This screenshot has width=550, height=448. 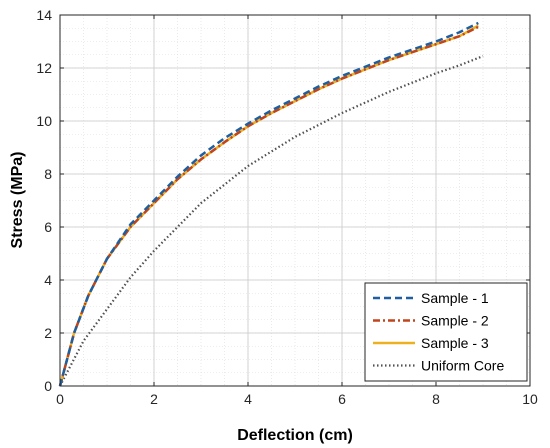 What do you see at coordinates (455, 343) in the screenshot?
I see `legend-label-3: Sample - 3` at bounding box center [455, 343].